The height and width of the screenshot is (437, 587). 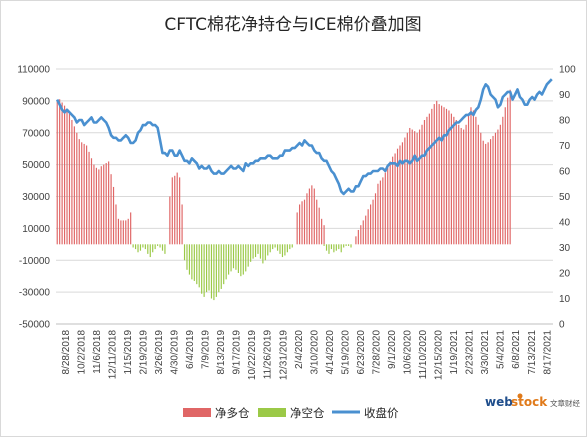 I want to click on x-tick-label: 2/23/2021, so click(x=470, y=352).